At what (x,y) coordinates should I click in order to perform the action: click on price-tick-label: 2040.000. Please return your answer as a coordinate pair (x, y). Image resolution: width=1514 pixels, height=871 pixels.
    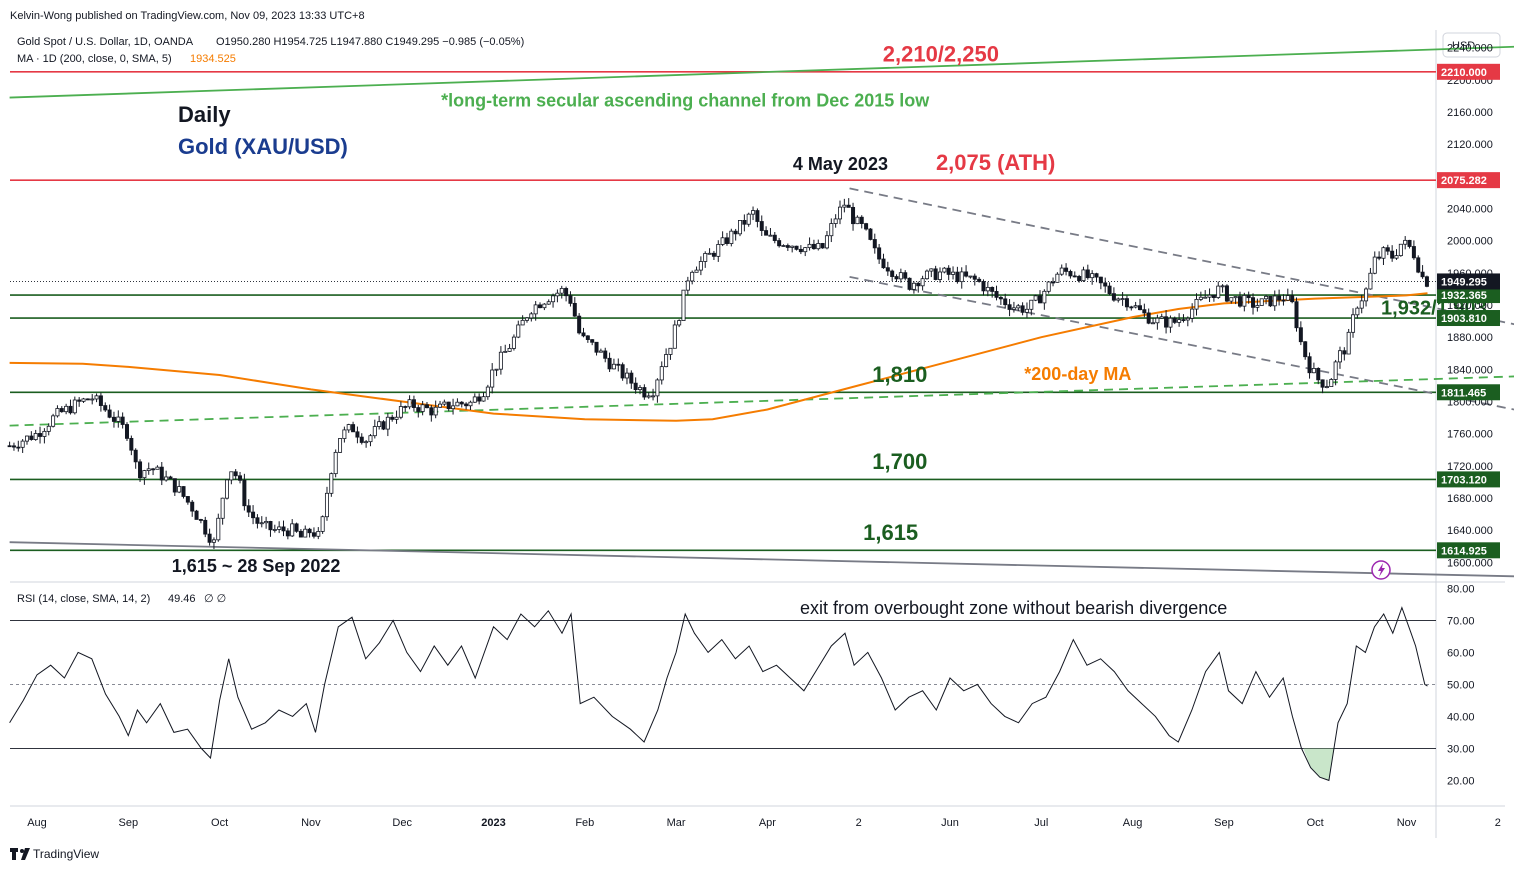
    Looking at the image, I should click on (1470, 210).